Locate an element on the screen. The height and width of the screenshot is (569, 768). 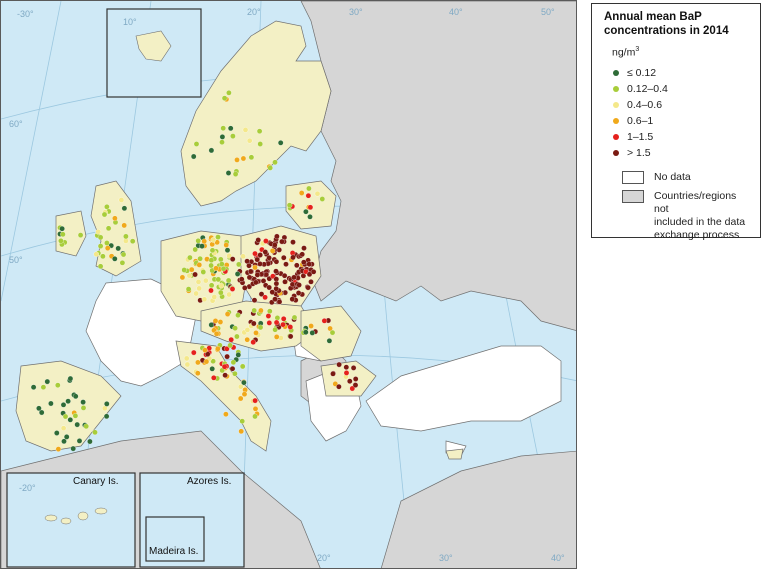
grat-label: 10° is located at coordinates (130, 22).